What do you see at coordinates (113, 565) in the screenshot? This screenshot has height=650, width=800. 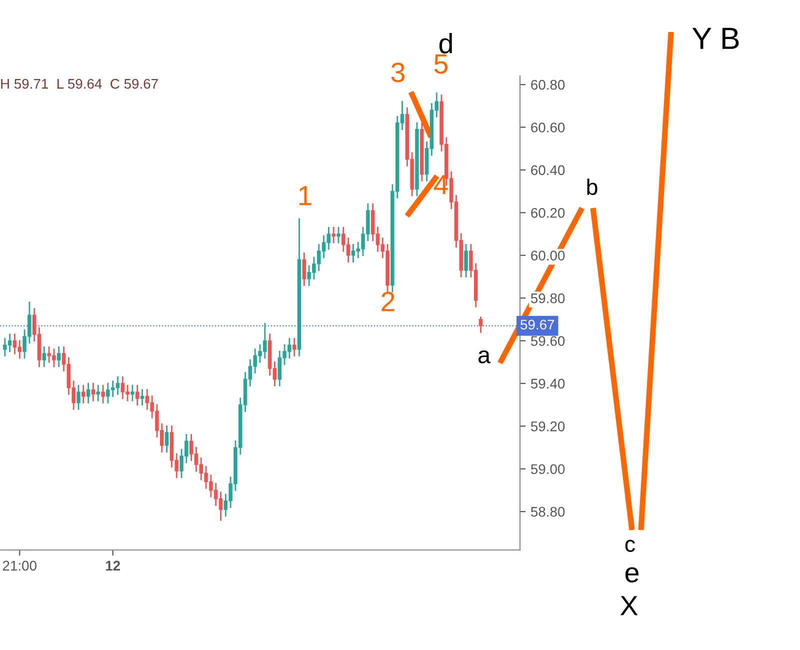 I see `x-tick-label: 12` at bounding box center [113, 565].